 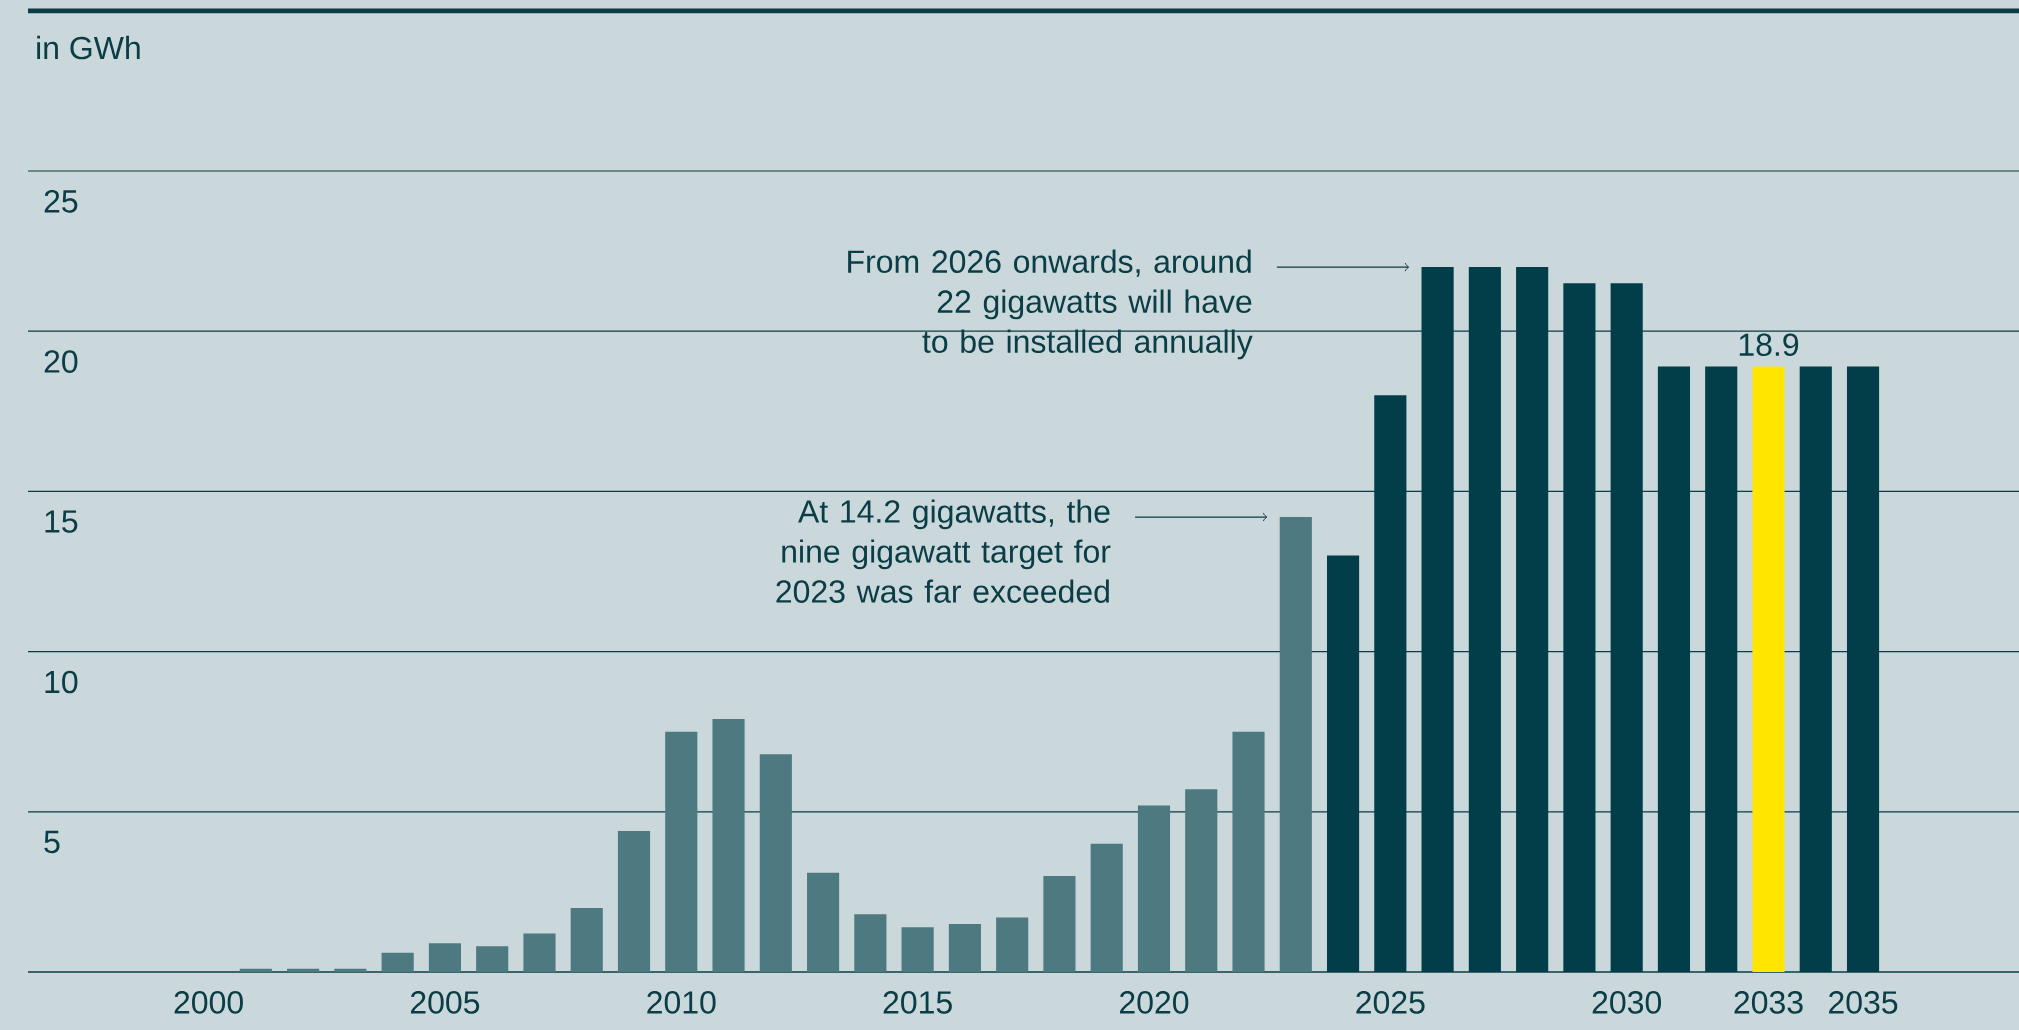 I want to click on y-axis-title: in GWh, so click(x=88, y=47).